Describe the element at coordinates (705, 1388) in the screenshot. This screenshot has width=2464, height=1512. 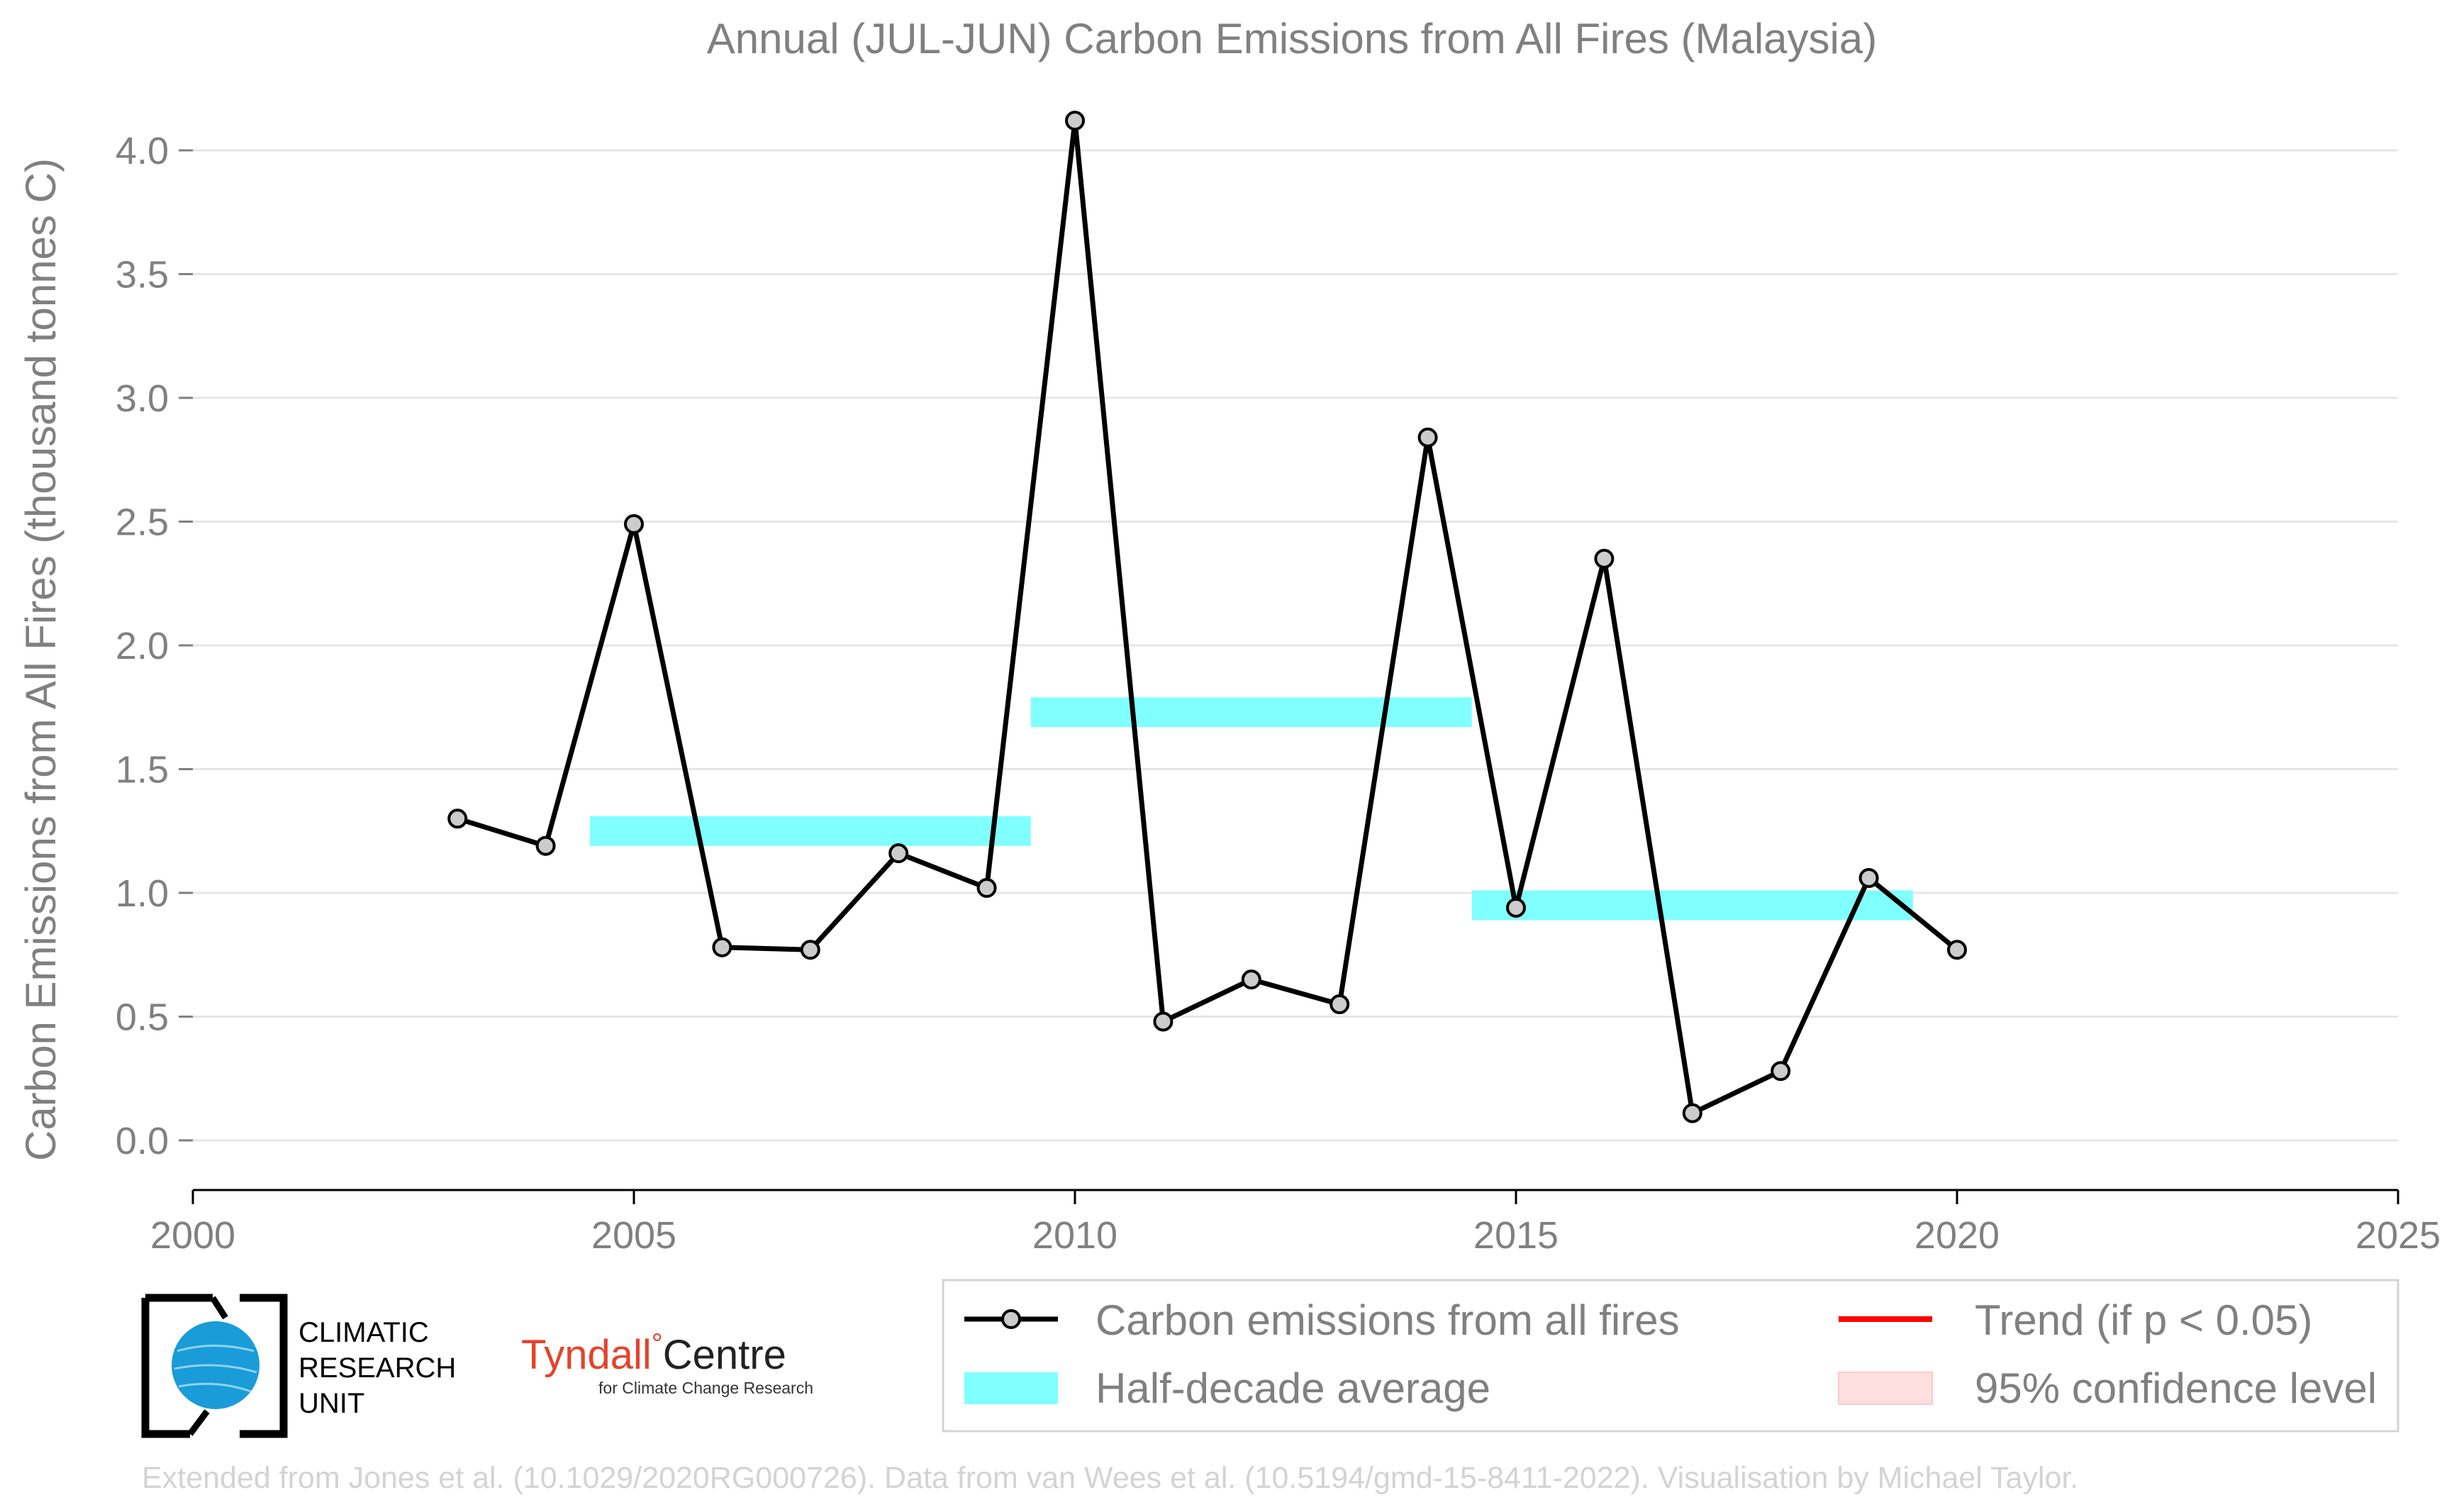
I see `tyndall-subtitle: for Climate Change Research` at that location.